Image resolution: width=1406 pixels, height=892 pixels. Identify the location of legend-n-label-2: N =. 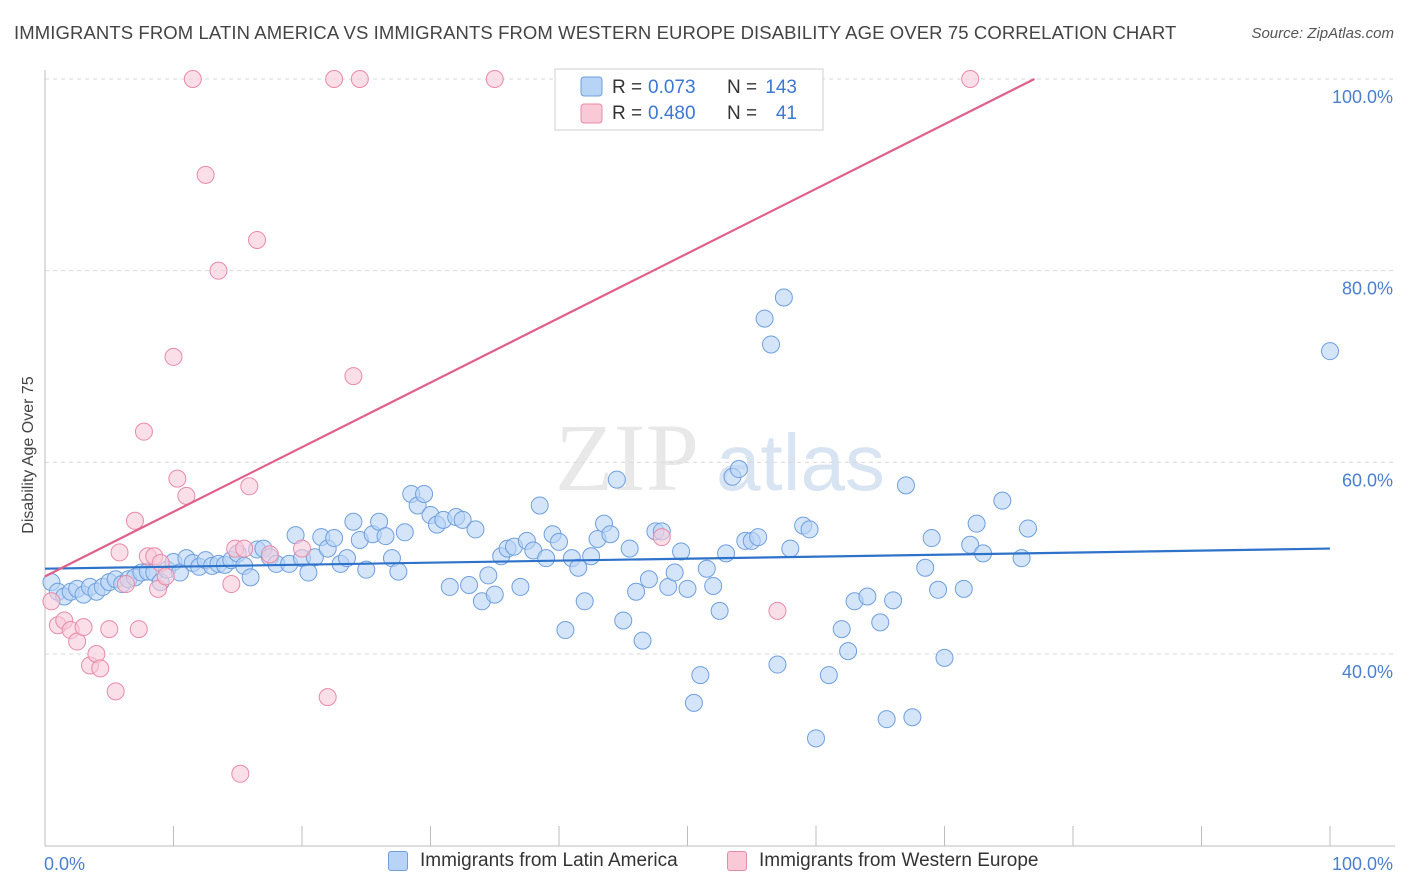
(742, 113).